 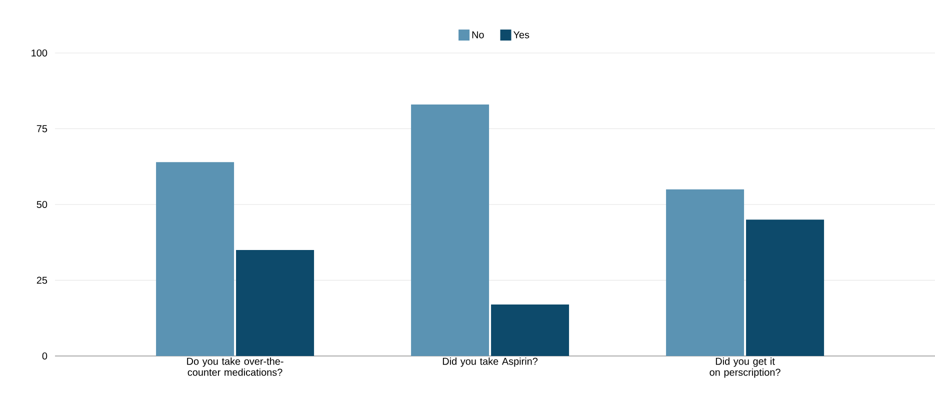 I want to click on y-tick-label: 25, so click(x=42, y=280).